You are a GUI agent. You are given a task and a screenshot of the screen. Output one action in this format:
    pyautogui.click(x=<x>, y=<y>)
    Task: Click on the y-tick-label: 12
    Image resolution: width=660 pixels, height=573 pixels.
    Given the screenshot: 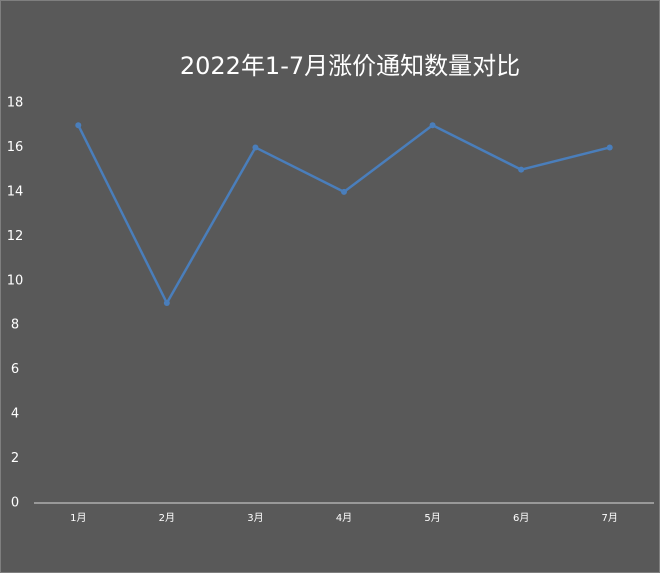 What is the action you would take?
    pyautogui.click(x=15, y=236)
    